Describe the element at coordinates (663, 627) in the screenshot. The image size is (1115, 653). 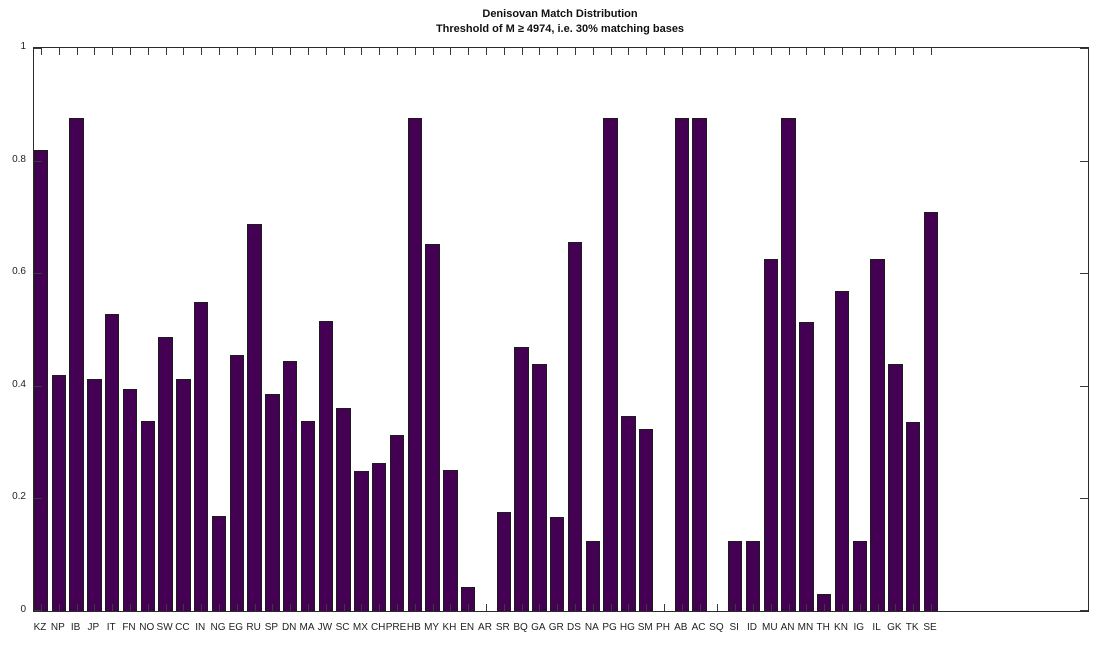
I see `x-tick-label-PH: PH` at that location.